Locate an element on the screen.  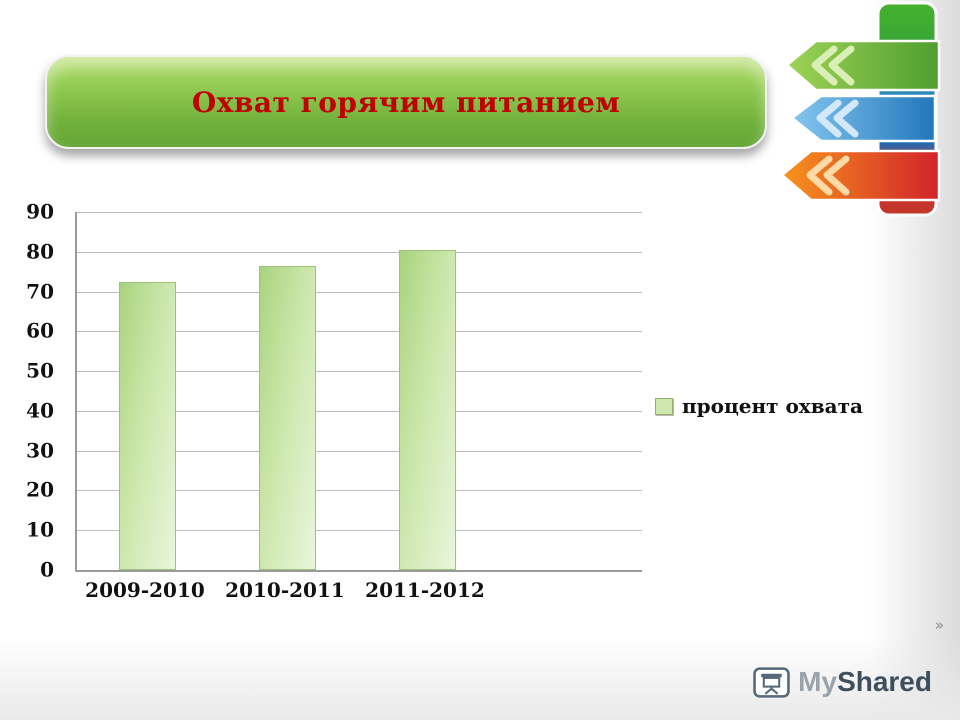
y-tick-label: 0 is located at coordinates (47, 569).